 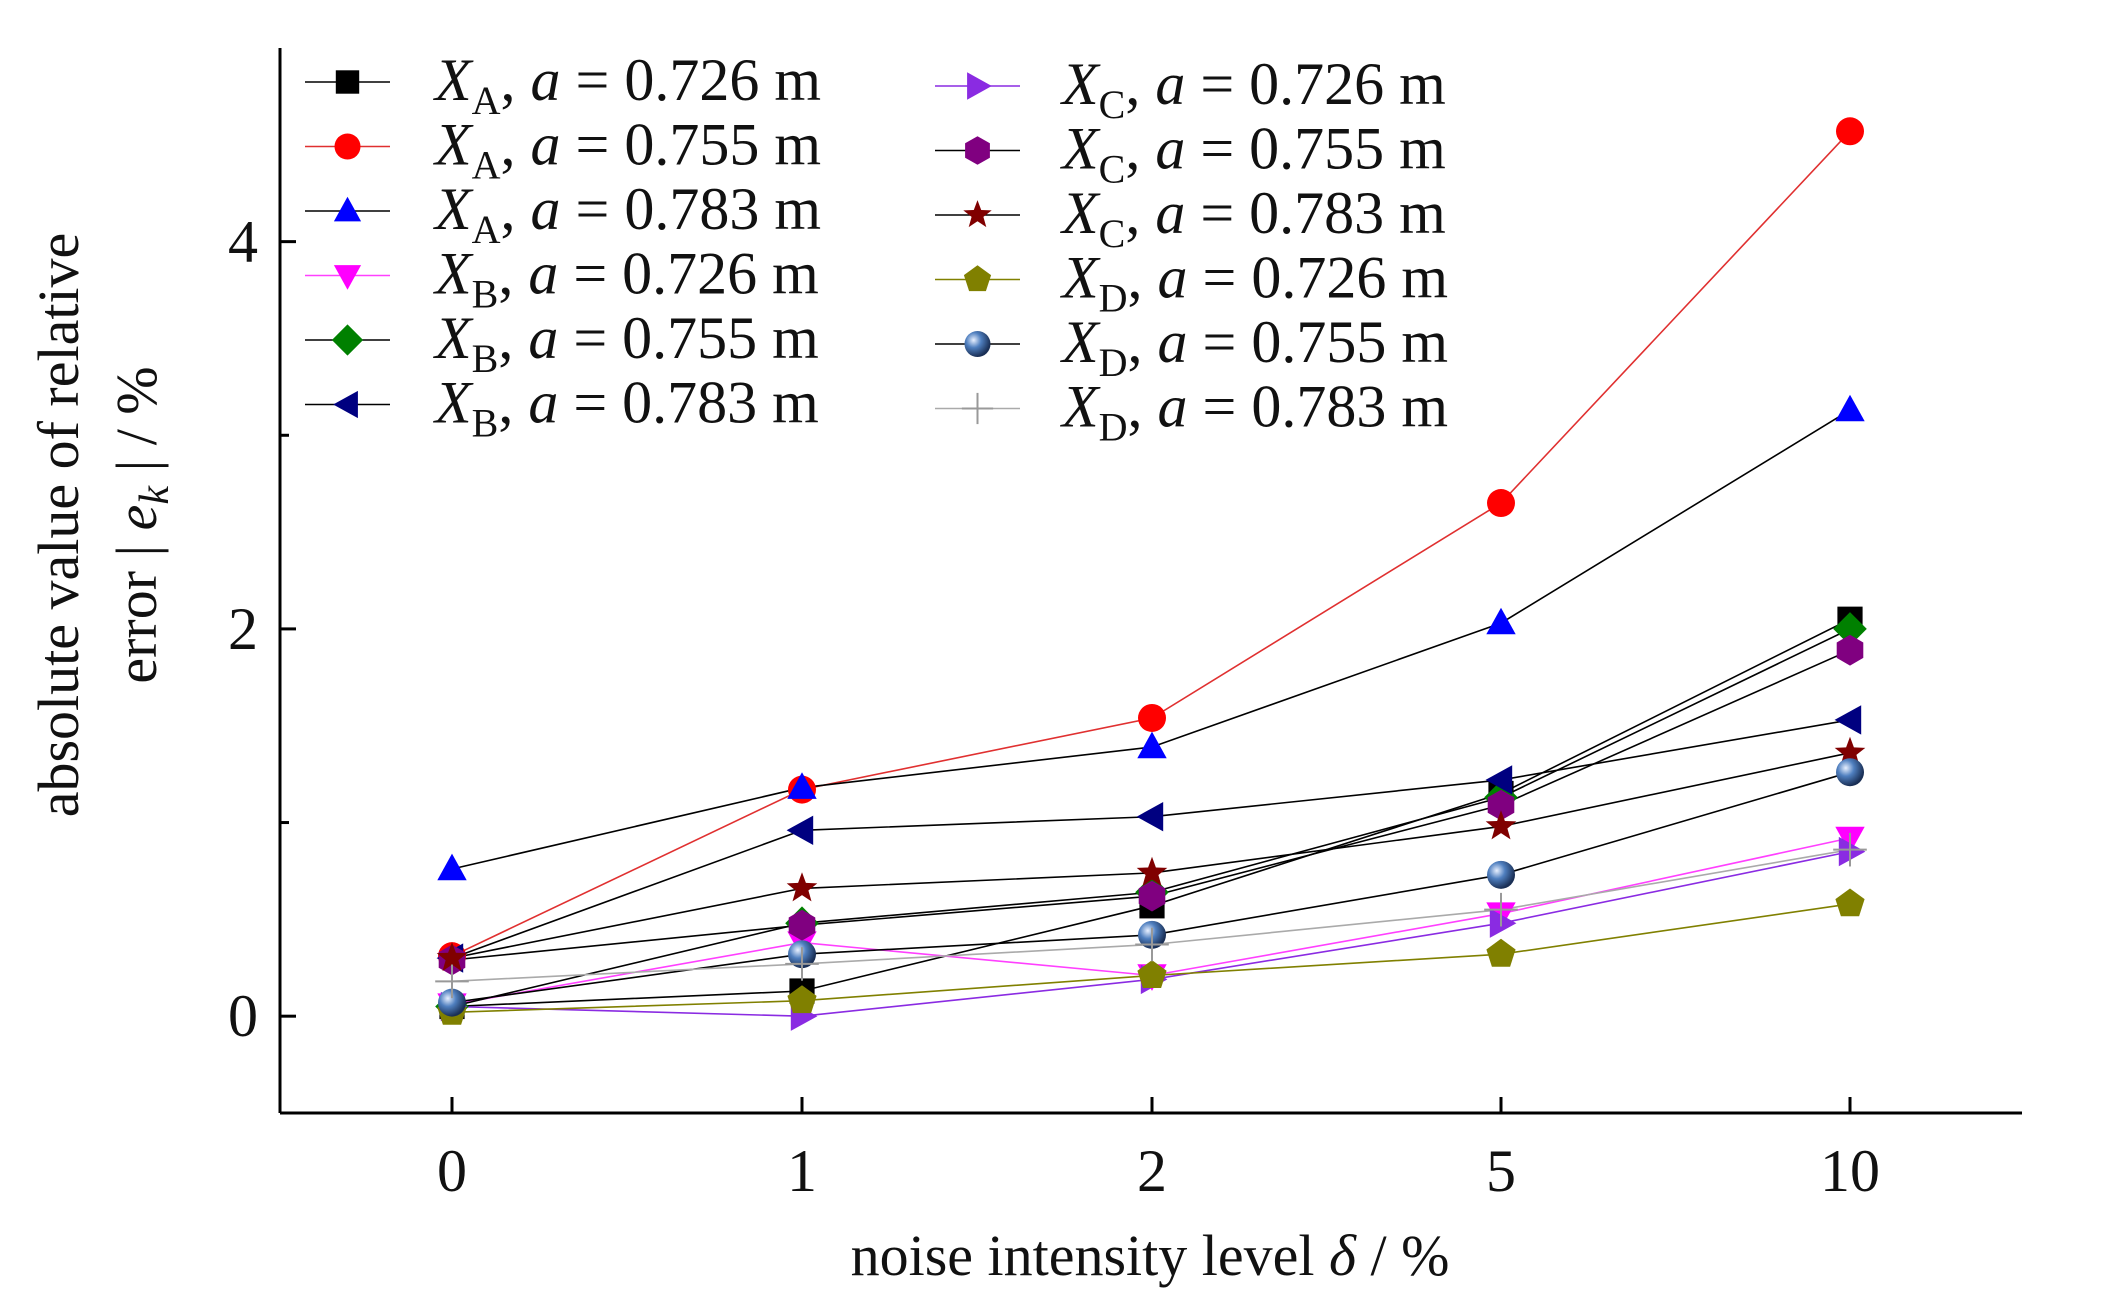 I want to click on legend-item: XC, a = 0.726 m, so click(x=1190, y=89).